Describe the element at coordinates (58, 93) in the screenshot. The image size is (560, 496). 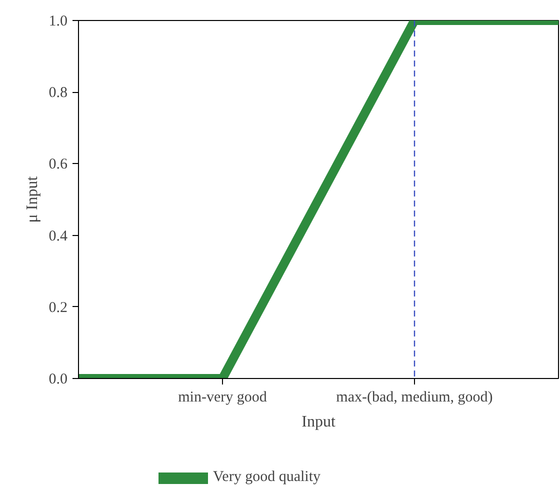
I see `y-tick-label: 0.8` at that location.